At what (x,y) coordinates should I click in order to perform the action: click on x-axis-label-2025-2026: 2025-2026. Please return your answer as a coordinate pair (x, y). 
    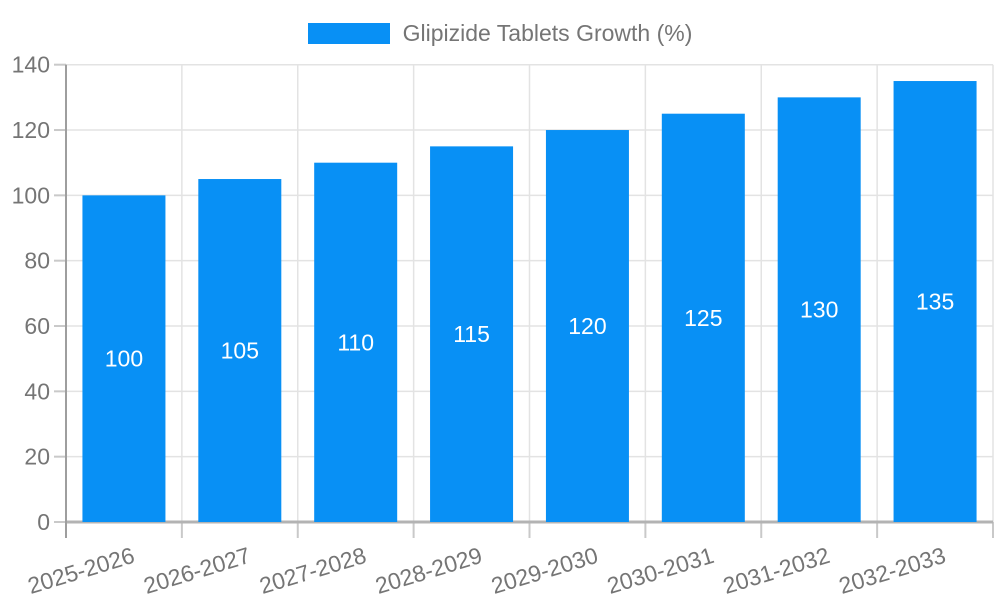
    Looking at the image, I should click on (81, 570).